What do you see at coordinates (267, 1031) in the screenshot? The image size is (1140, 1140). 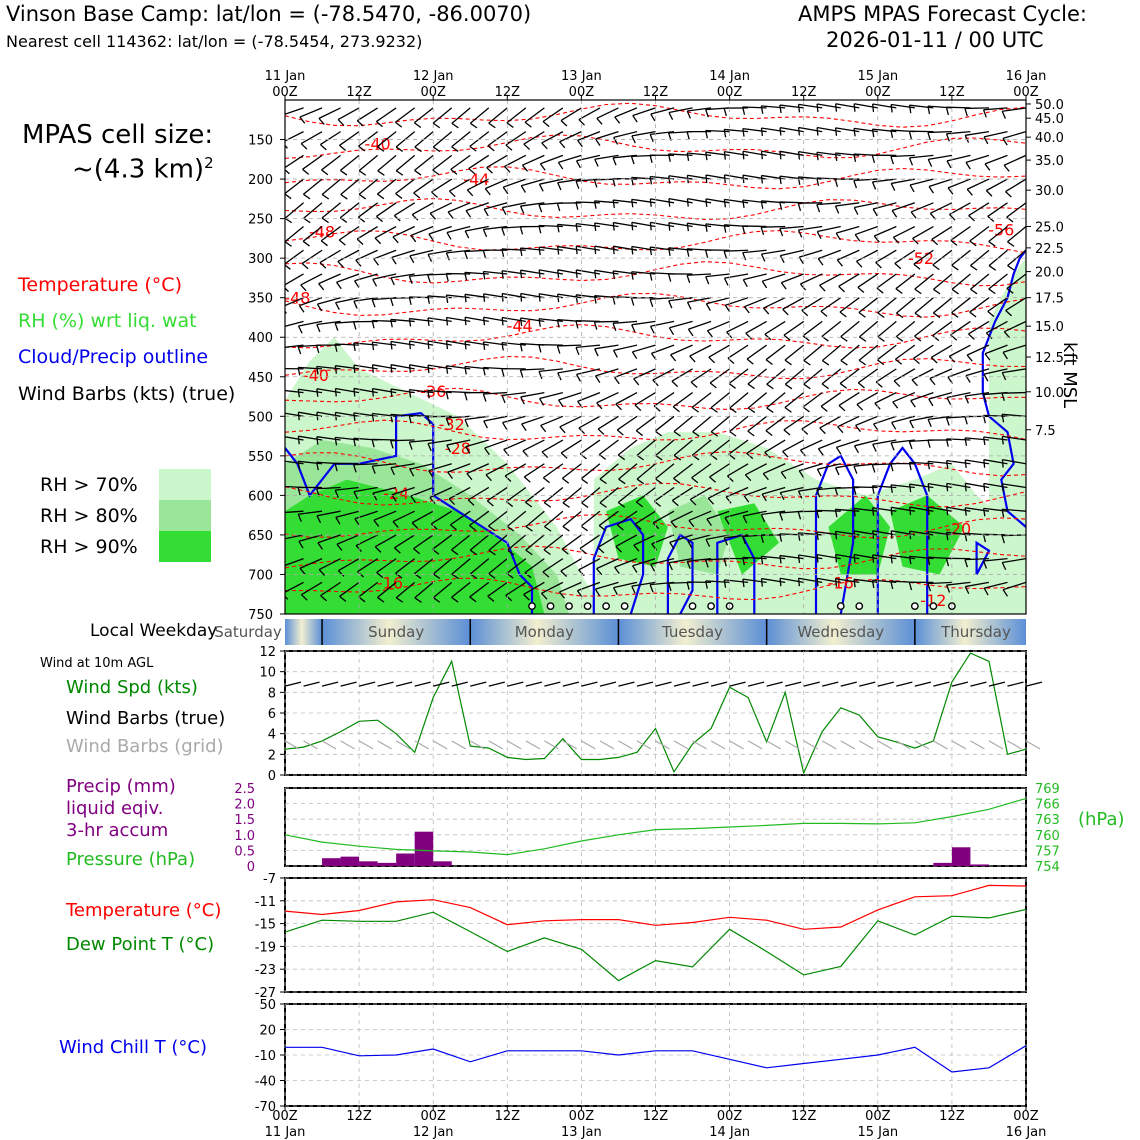 I see `windchill-panel-ytick-label: 20` at bounding box center [267, 1031].